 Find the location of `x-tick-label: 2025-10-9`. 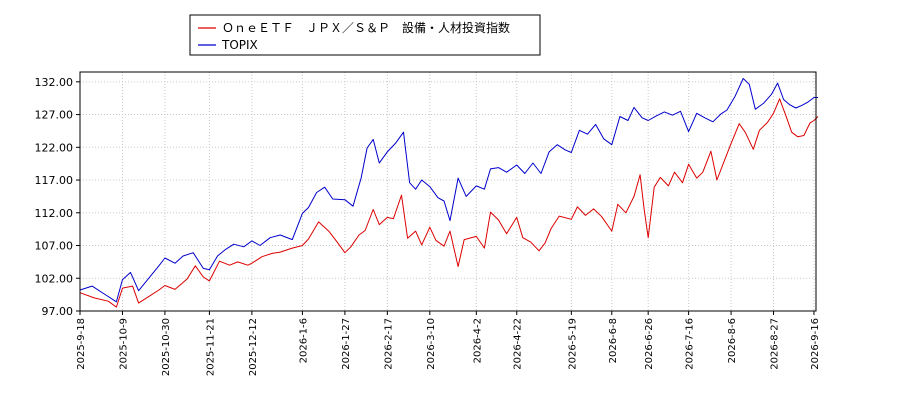

x-tick-label: 2025-10-9 is located at coordinates (123, 344).